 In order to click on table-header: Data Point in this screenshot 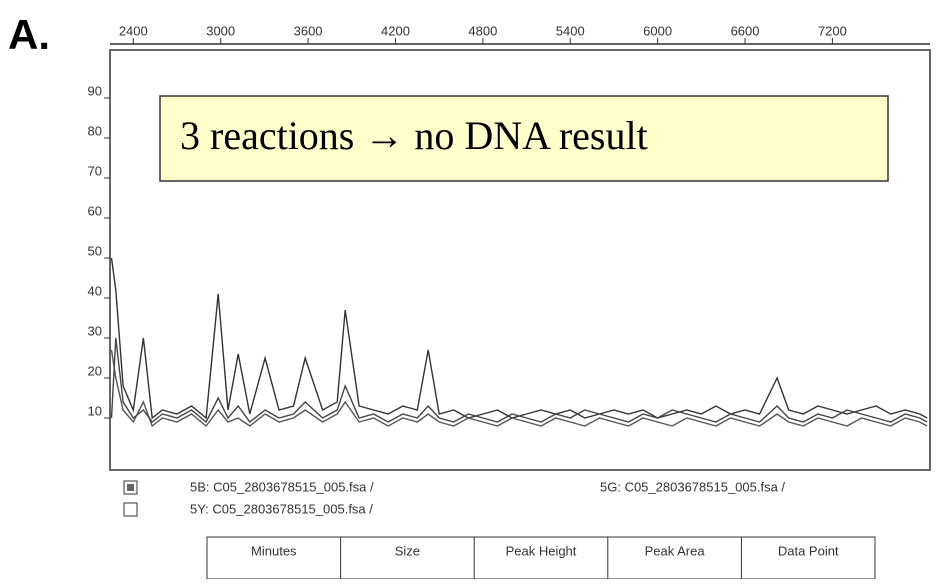, I will do `click(808, 550)`.